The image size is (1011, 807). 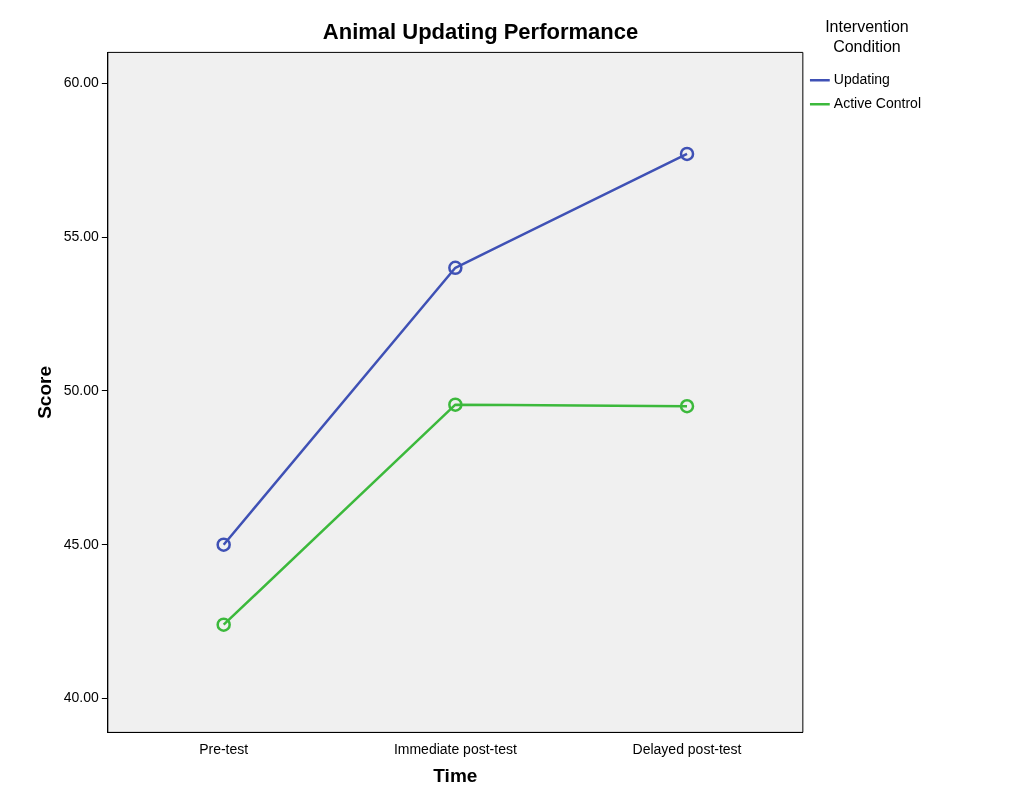 What do you see at coordinates (224, 748) in the screenshot?
I see `x-tick-label: Pre-test` at bounding box center [224, 748].